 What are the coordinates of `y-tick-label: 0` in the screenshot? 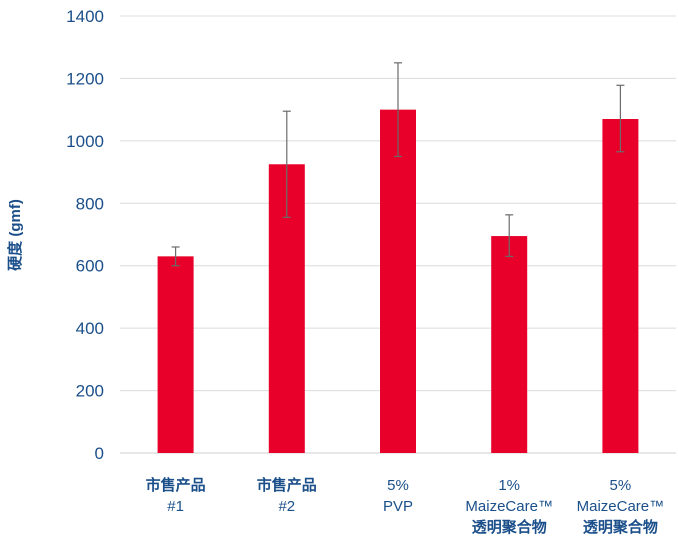 It's located at (99, 453).